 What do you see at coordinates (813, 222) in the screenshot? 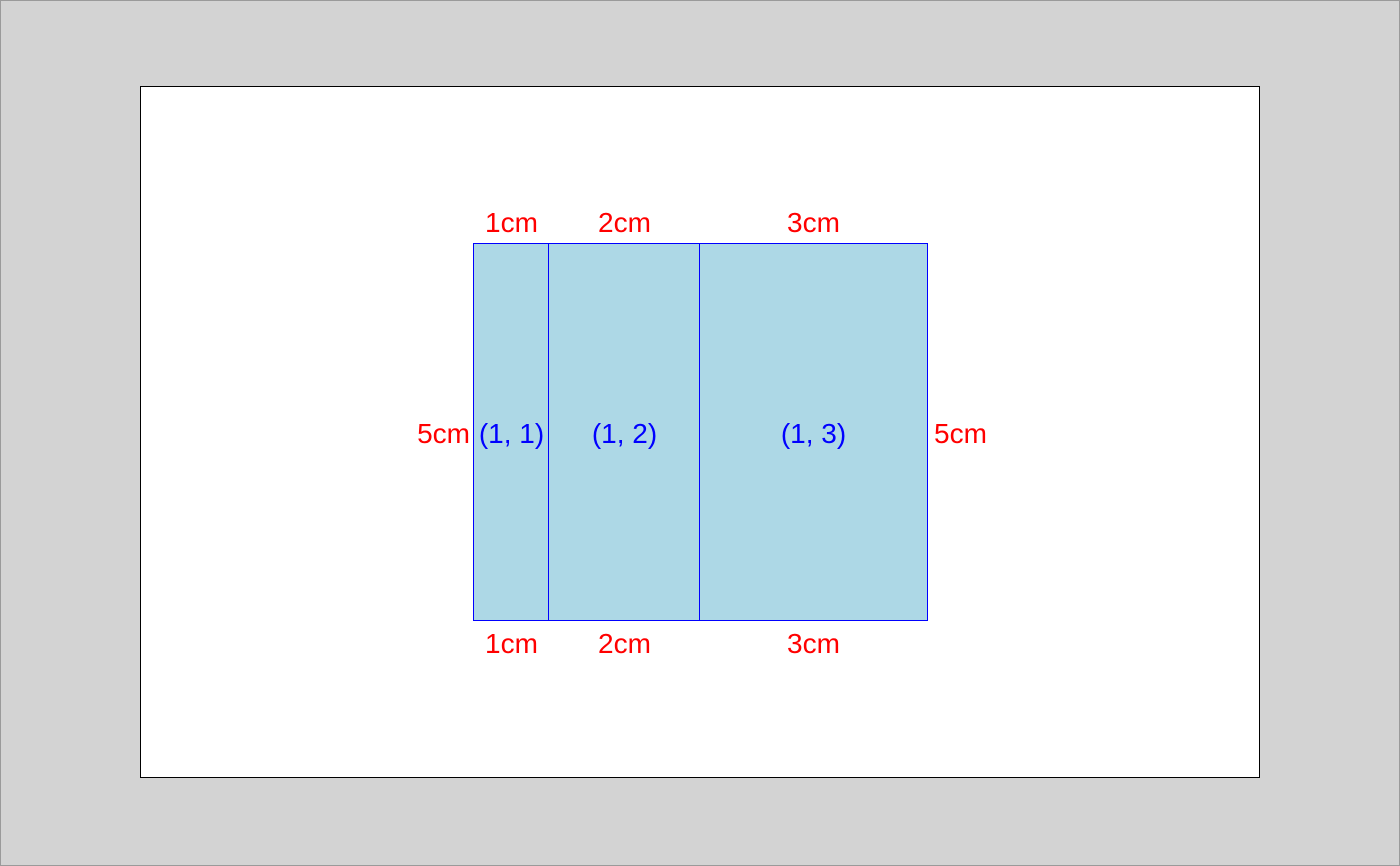
I see `top-width-label-3: 3cm` at bounding box center [813, 222].